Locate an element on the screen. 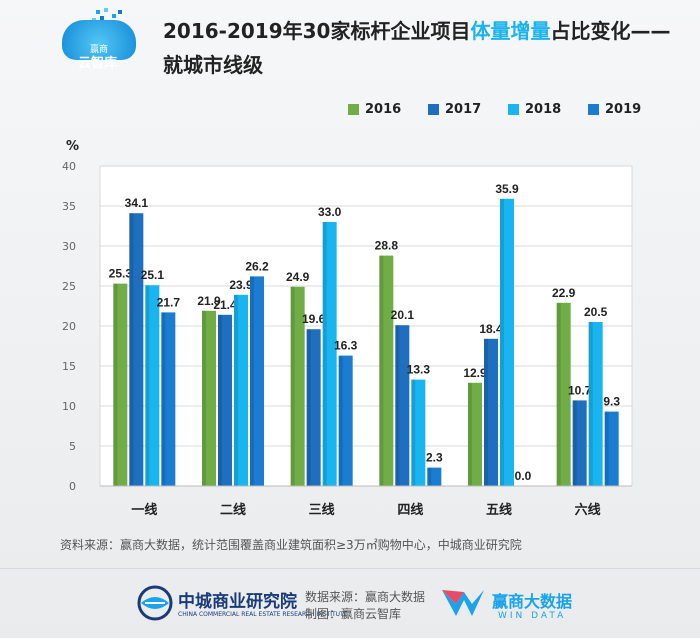 The image size is (700, 638). org-name: 中城商业研究院 is located at coordinates (237, 602).